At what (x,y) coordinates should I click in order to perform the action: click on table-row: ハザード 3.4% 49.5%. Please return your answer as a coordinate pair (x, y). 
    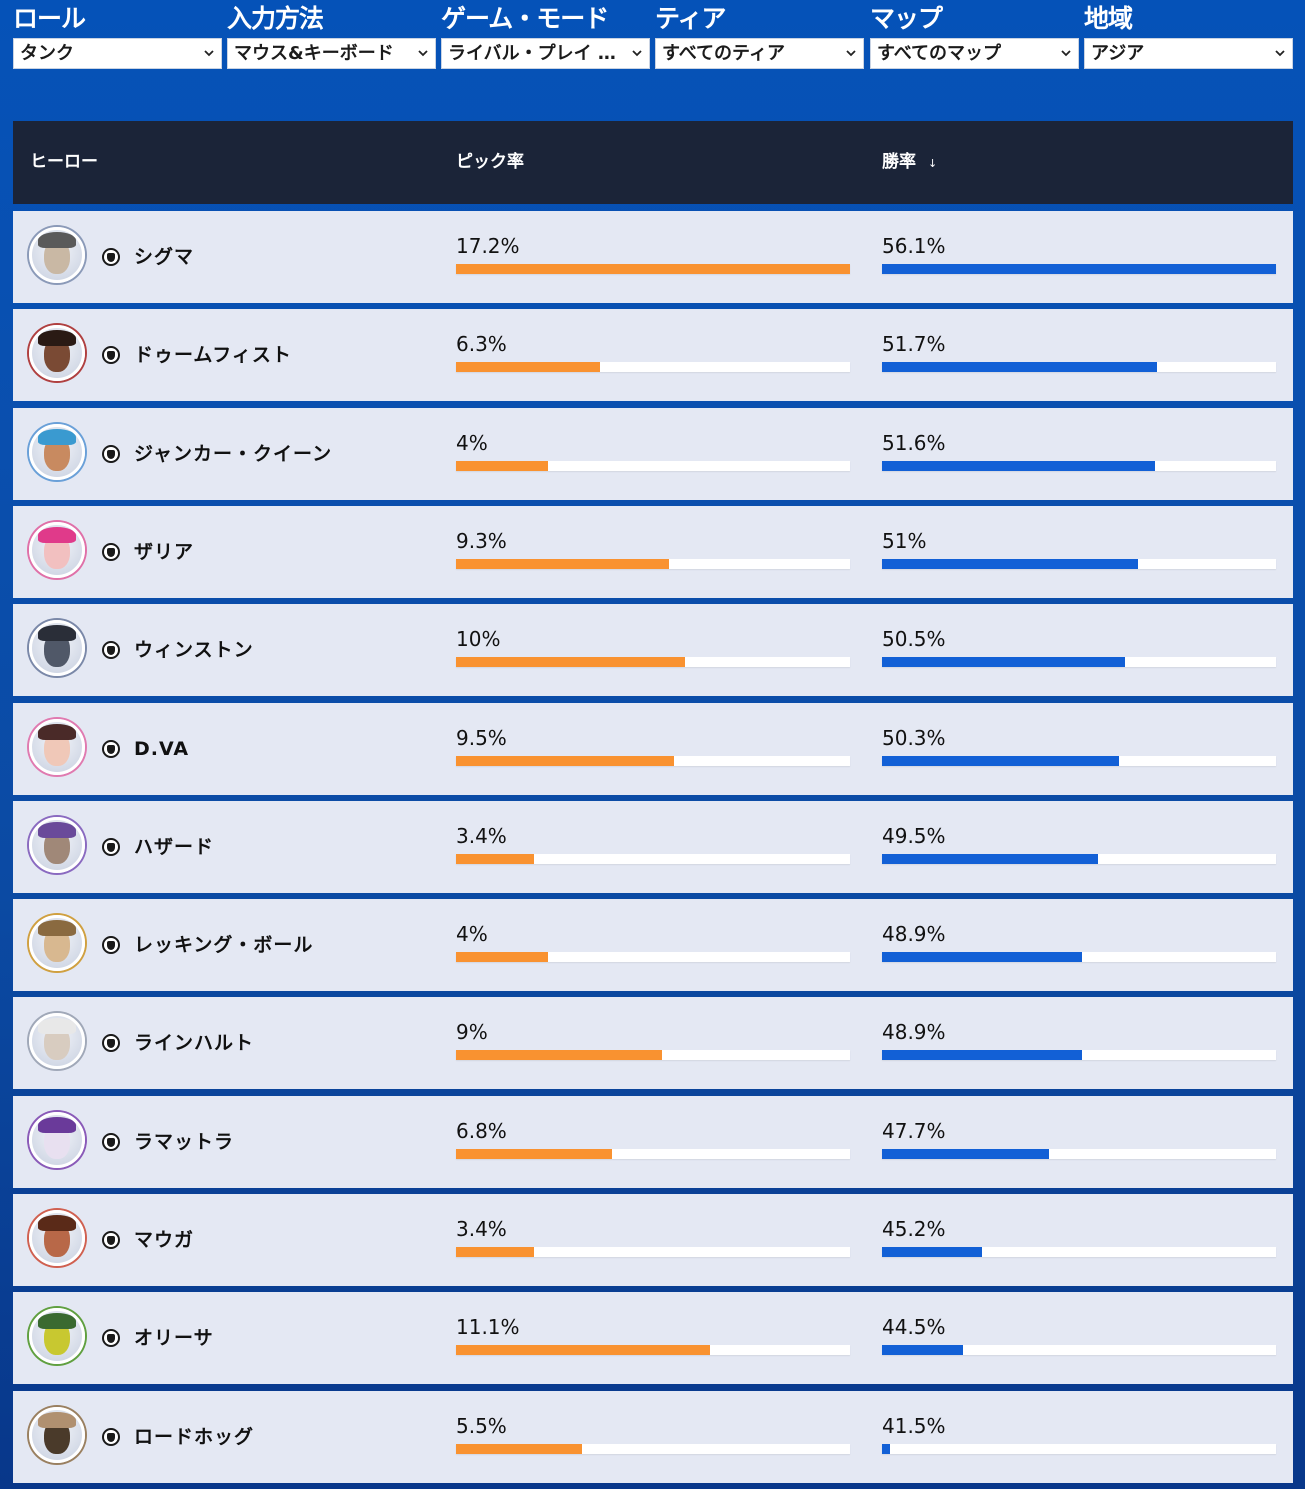
    Looking at the image, I should click on (653, 847).